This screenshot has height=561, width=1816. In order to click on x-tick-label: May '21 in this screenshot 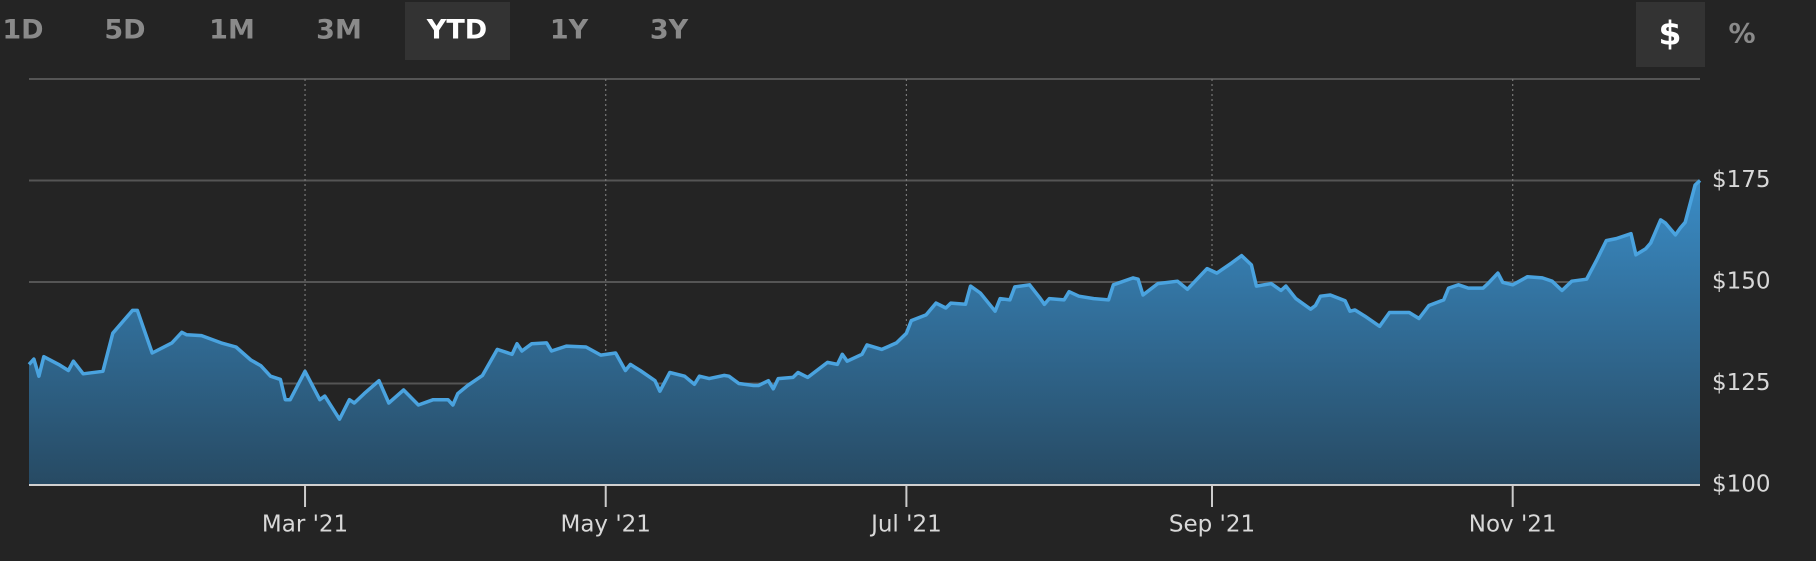, I will do `click(605, 525)`.